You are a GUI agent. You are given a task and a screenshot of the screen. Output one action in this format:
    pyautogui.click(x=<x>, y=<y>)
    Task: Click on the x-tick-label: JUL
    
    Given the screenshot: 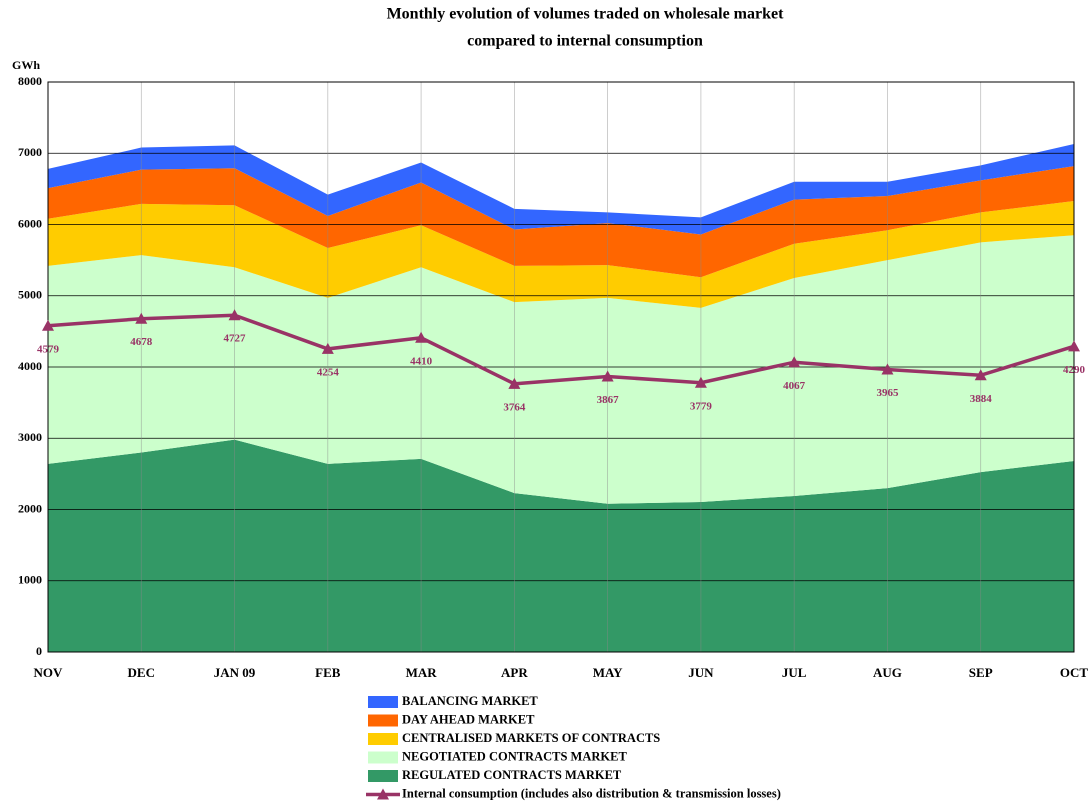 What is the action you would take?
    pyautogui.click(x=794, y=672)
    